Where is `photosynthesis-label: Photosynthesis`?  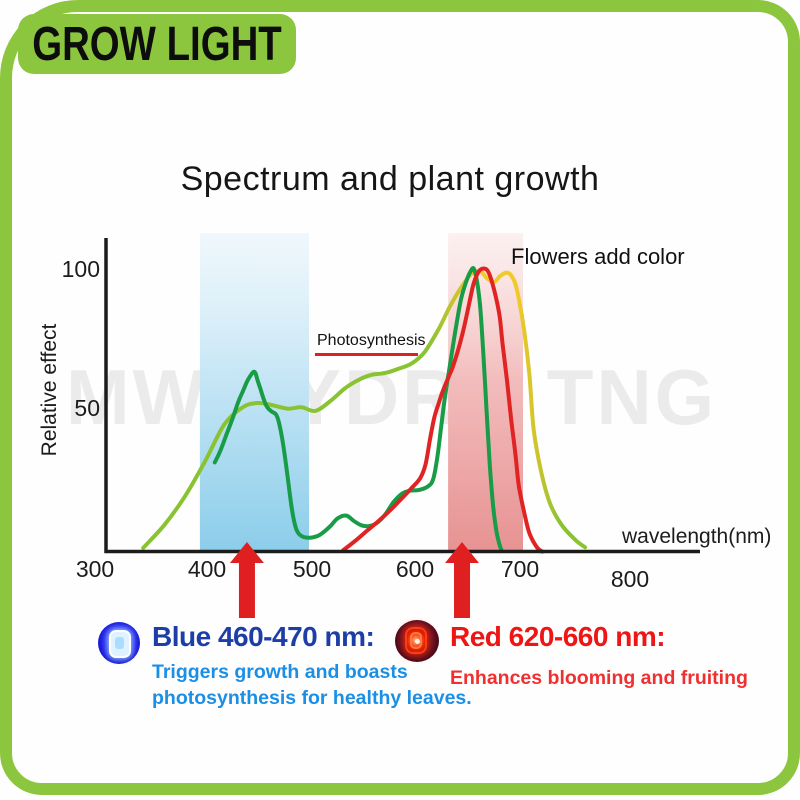
photosynthesis-label: Photosynthesis is located at coordinates (371, 340).